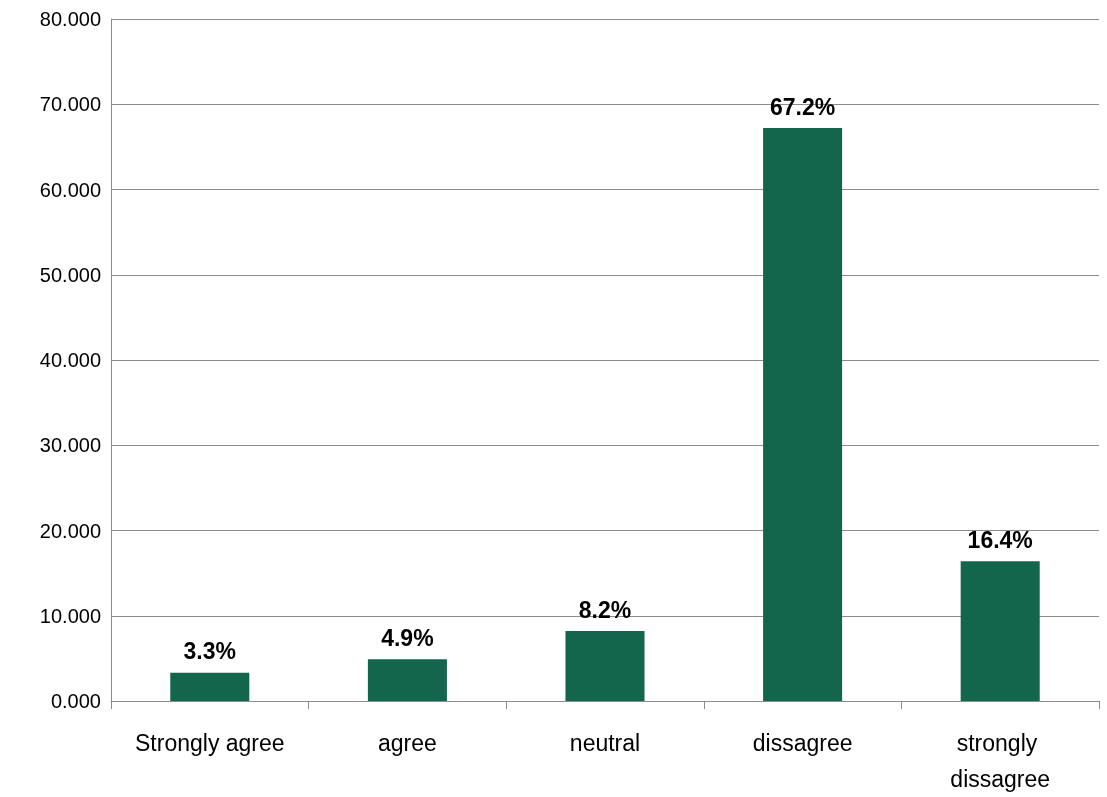 The width and height of the screenshot is (1107, 797). I want to click on data-label: 67.2%, so click(802, 106).